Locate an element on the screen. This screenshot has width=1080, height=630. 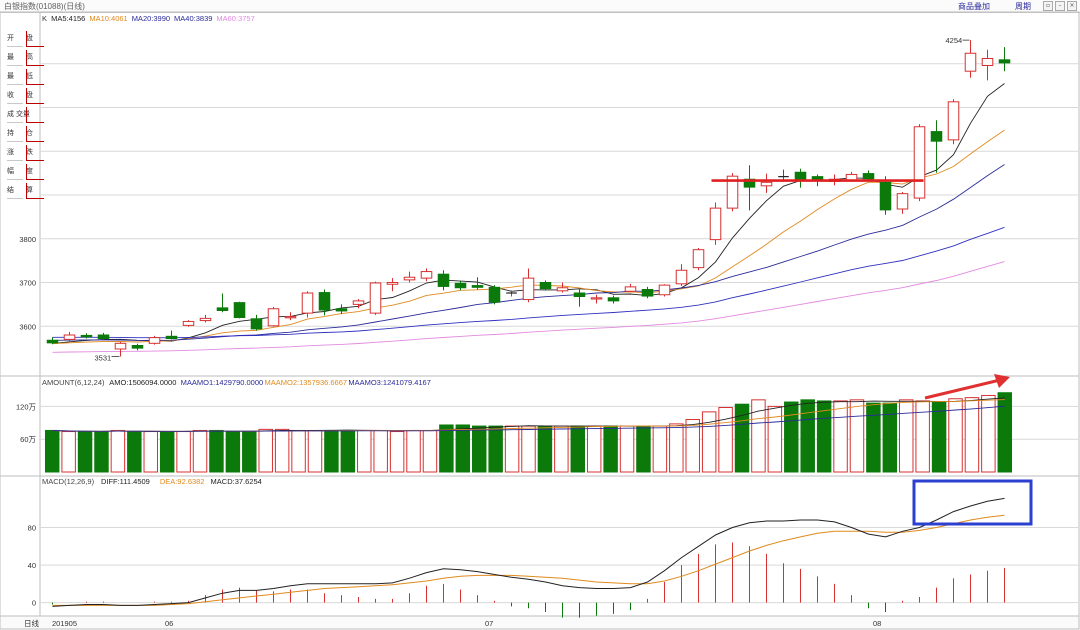
info-label-right: 算 is located at coordinates (29, 190).